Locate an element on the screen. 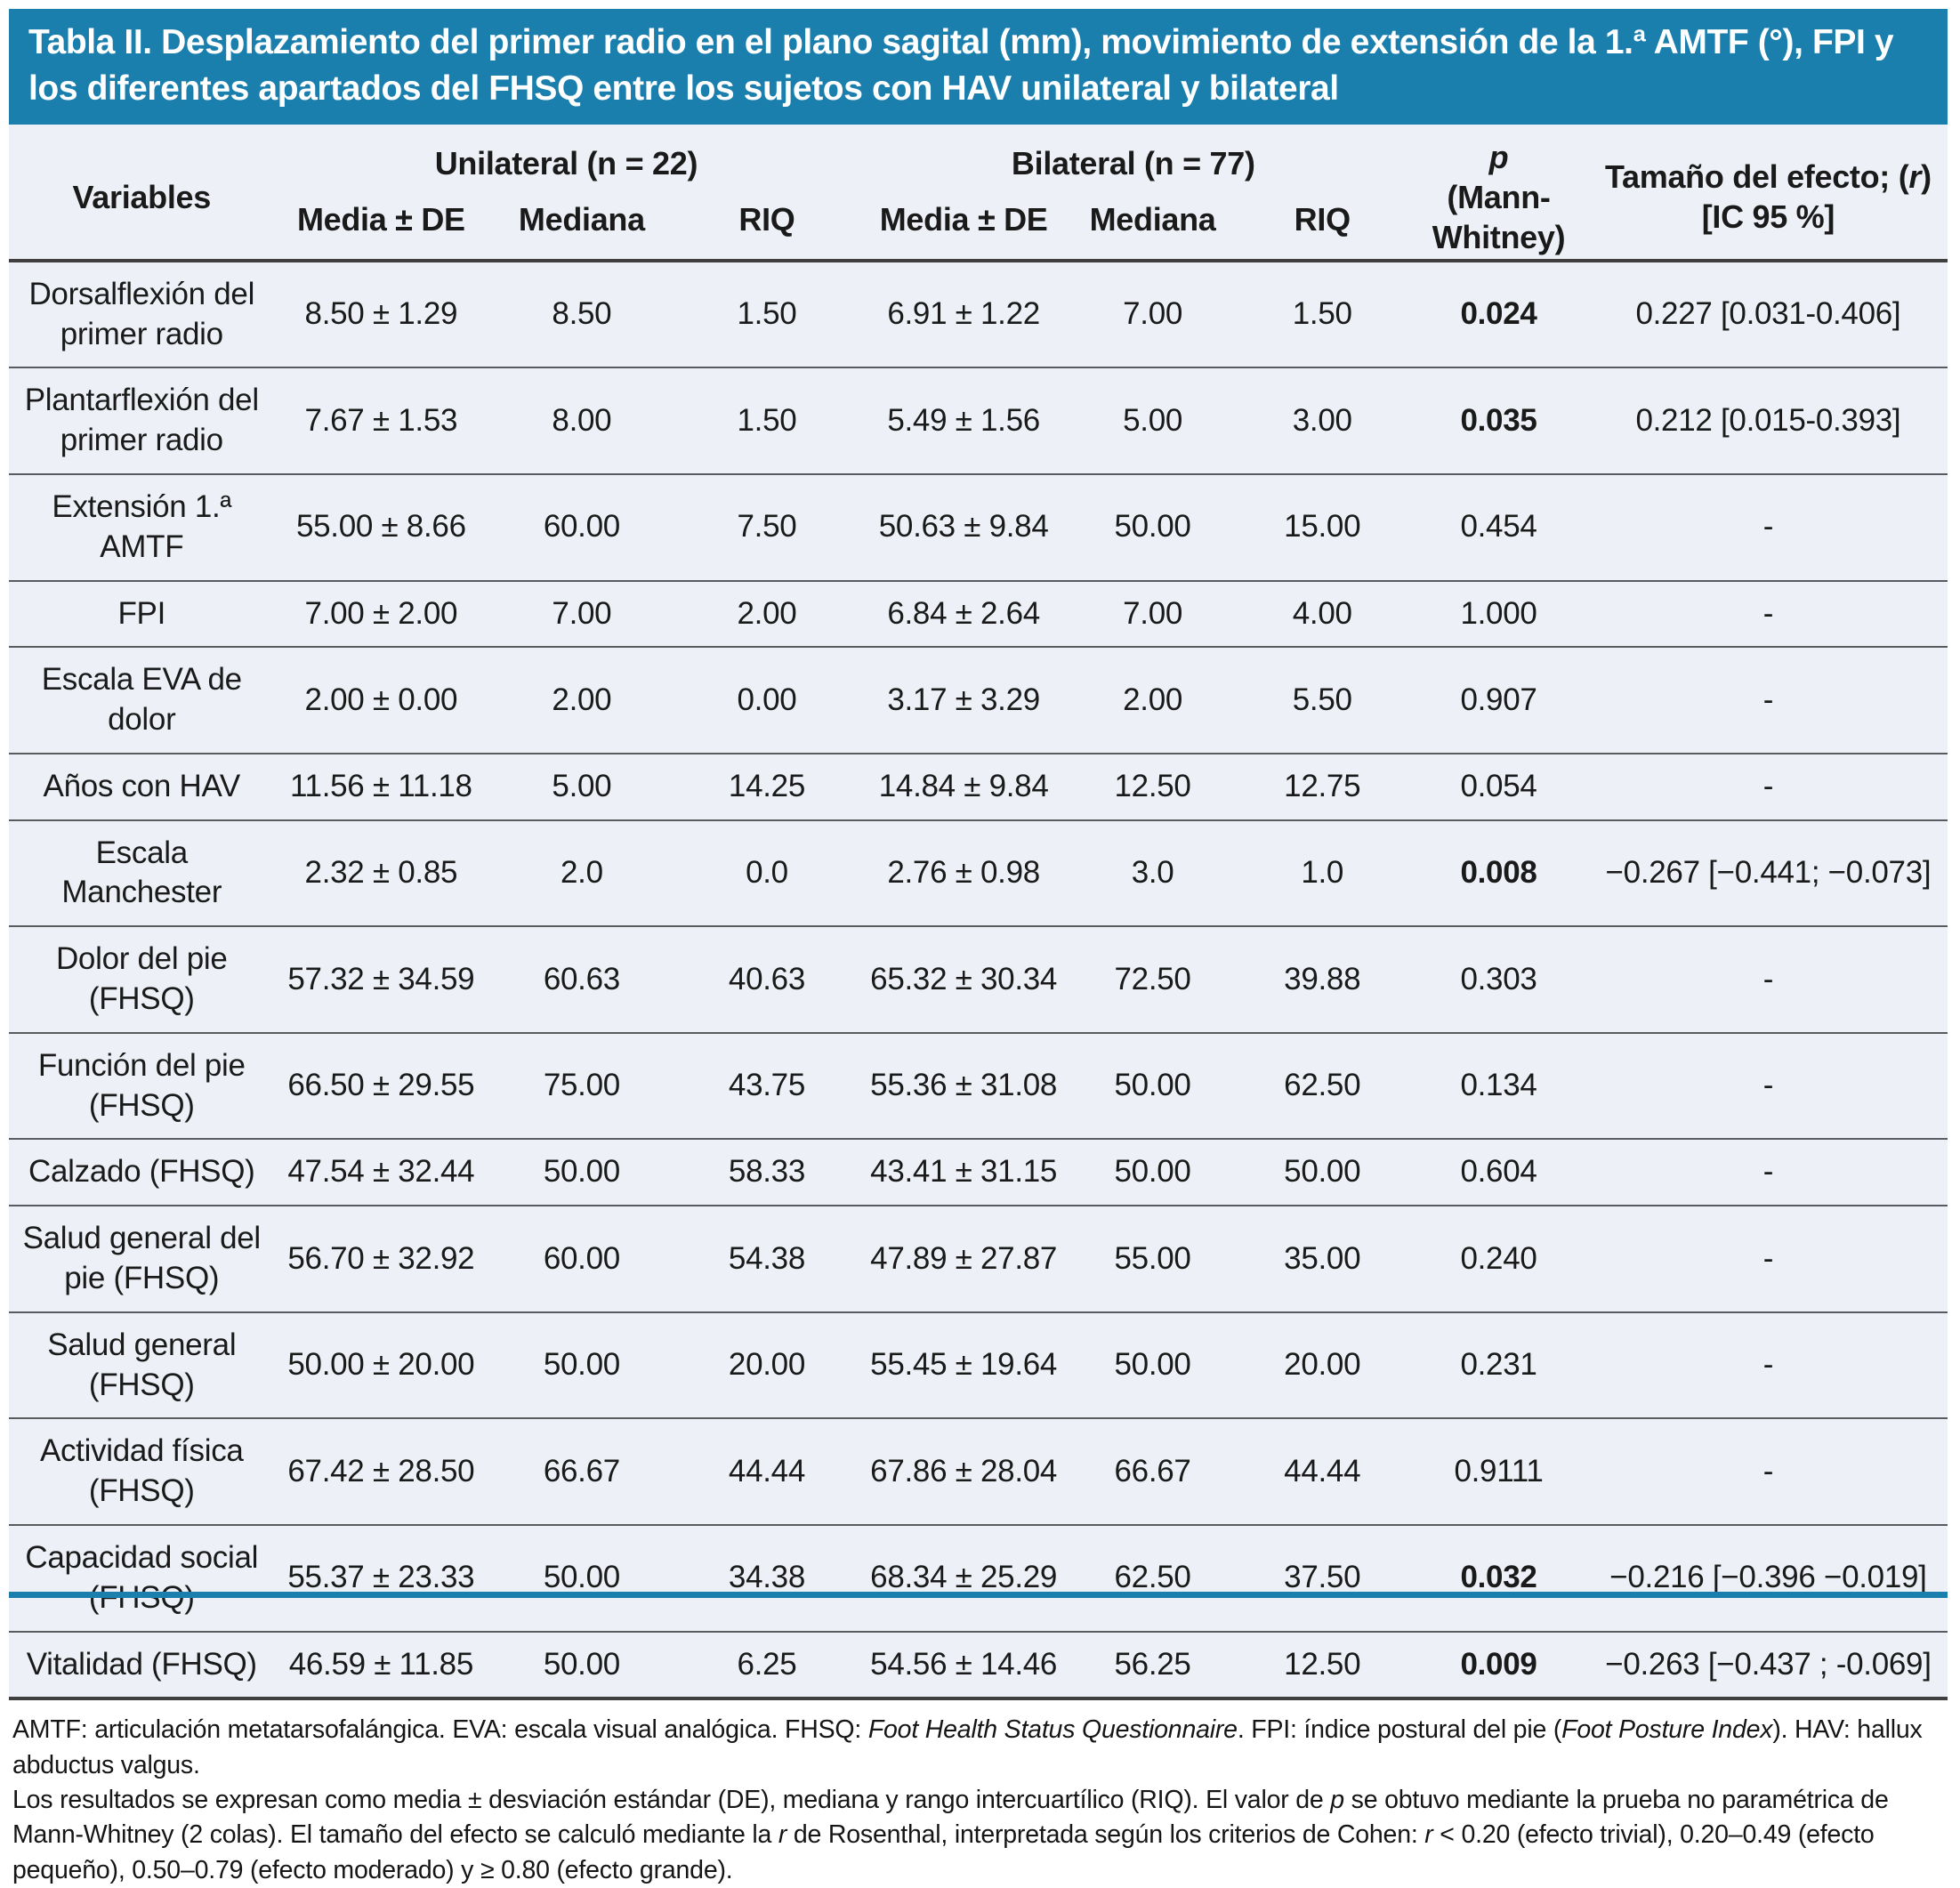 The image size is (1960, 1888). effect-size-label-post: ) is located at coordinates (1927, 177).